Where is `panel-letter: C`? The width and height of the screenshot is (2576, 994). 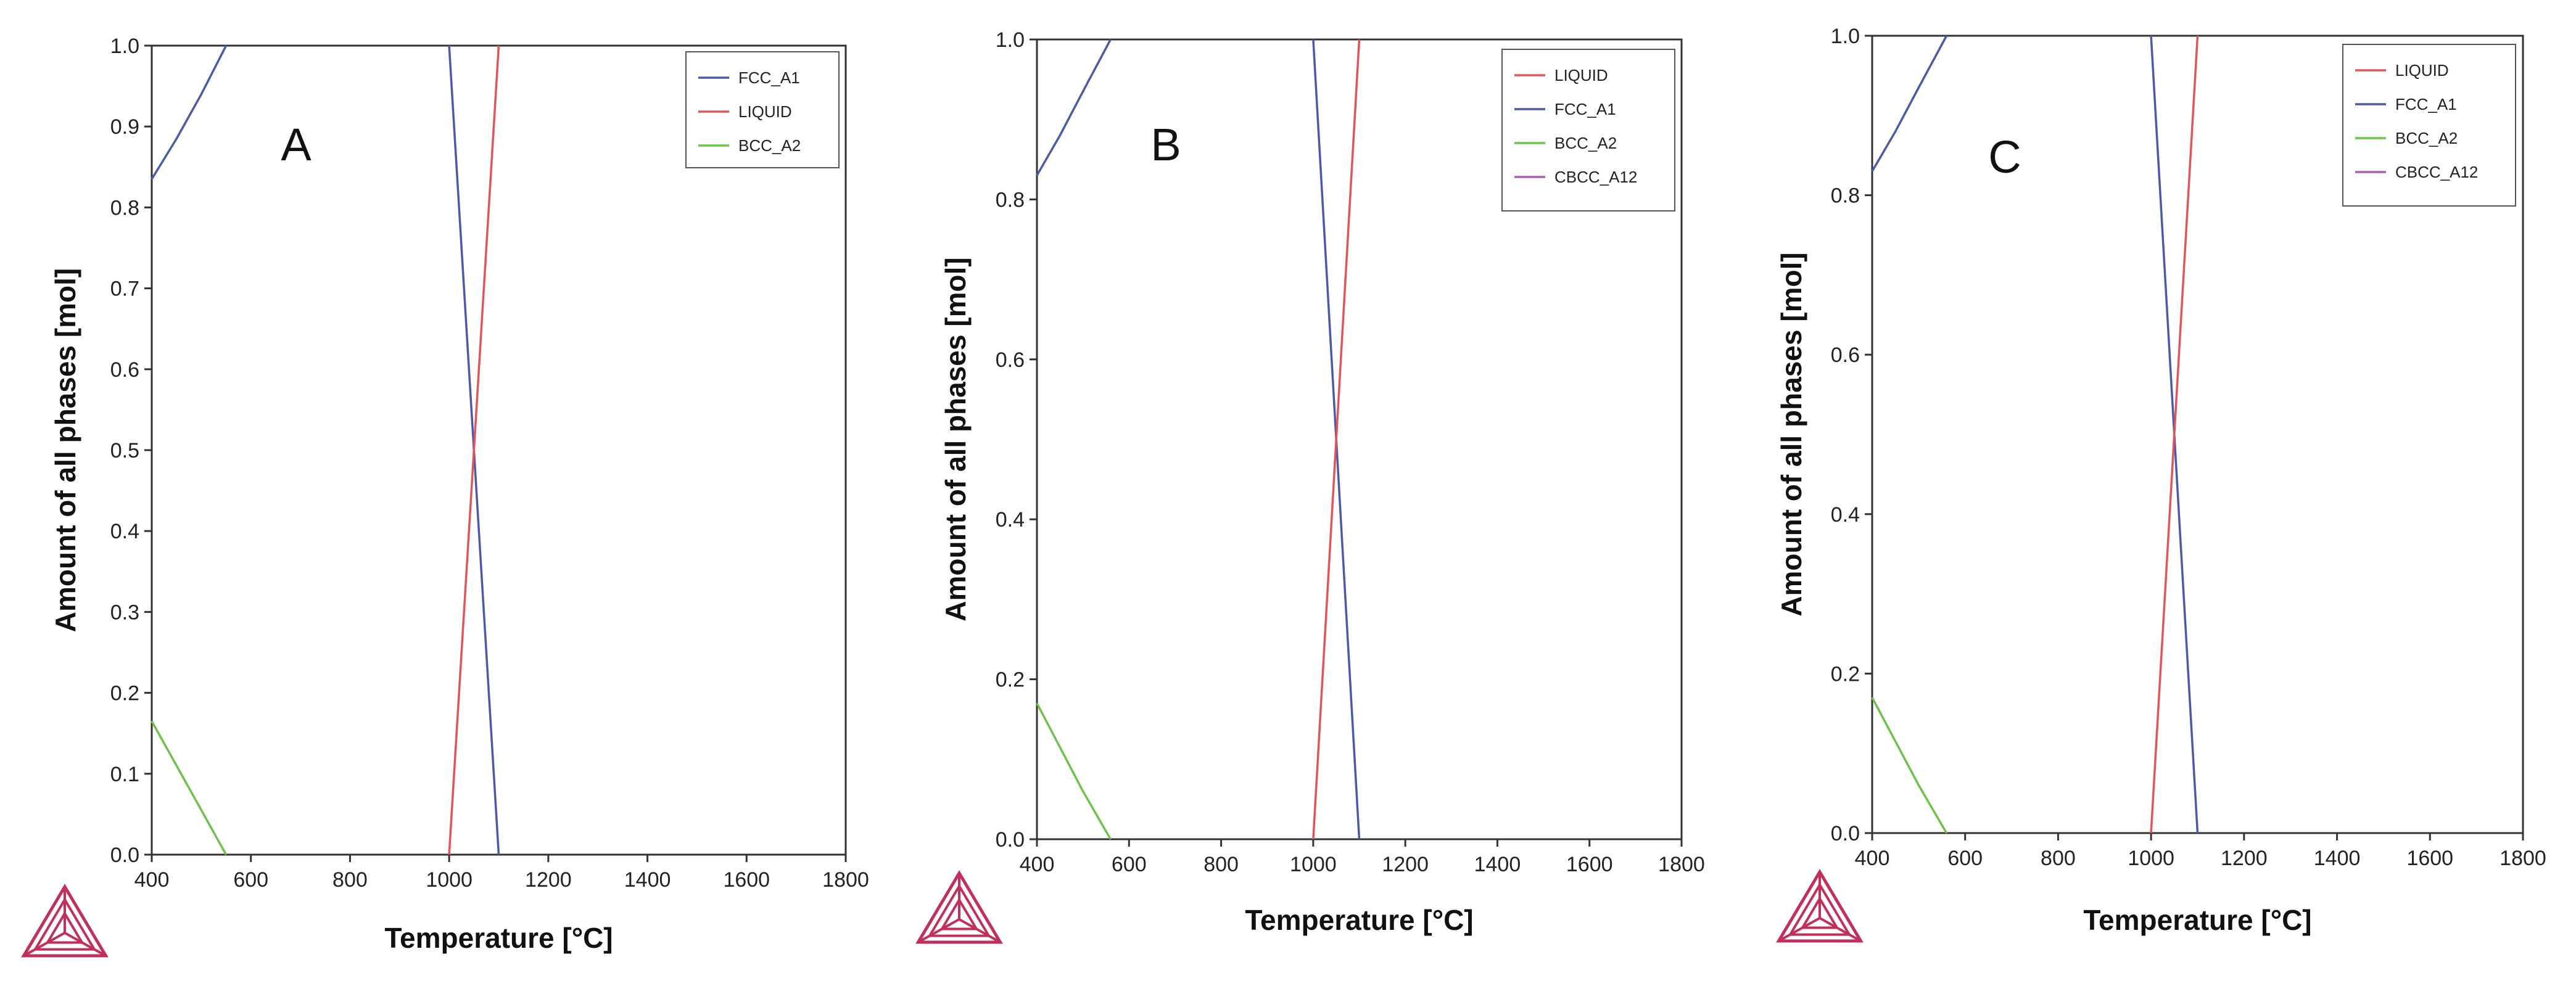
panel-letter: C is located at coordinates (2004, 157).